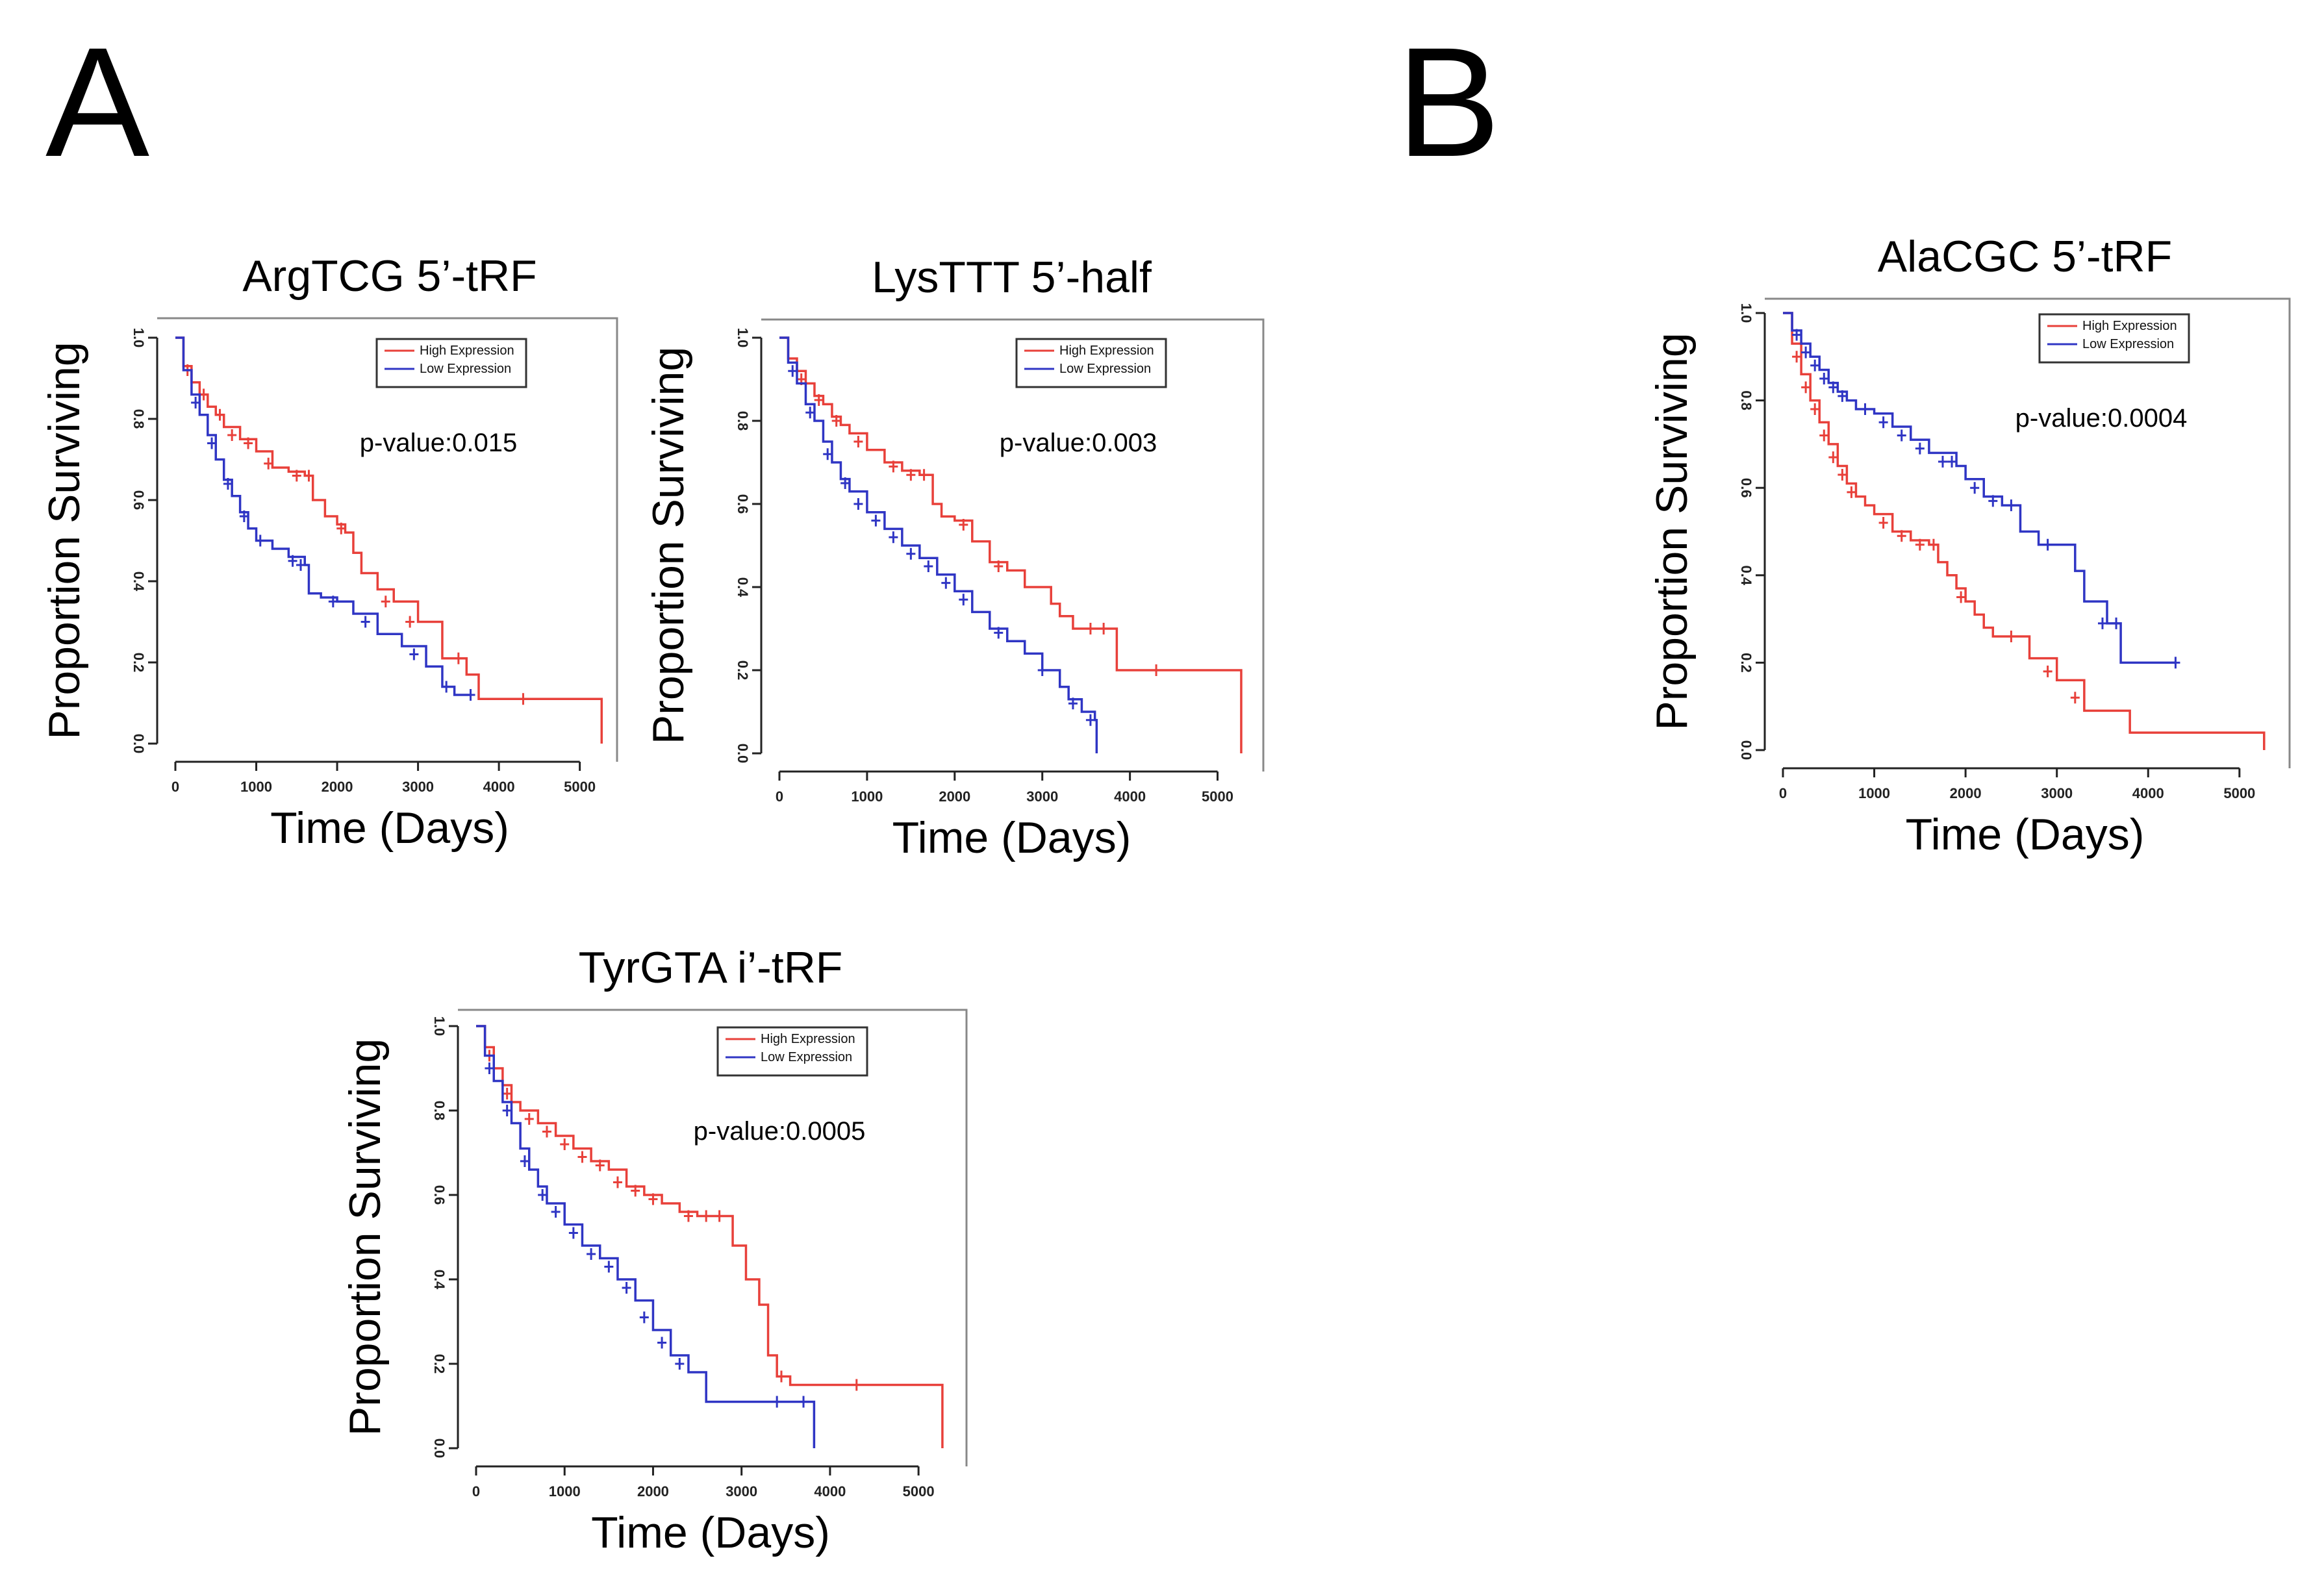  Describe the element at coordinates (1783, 793) in the screenshot. I see `x-tick-label: 0` at that location.